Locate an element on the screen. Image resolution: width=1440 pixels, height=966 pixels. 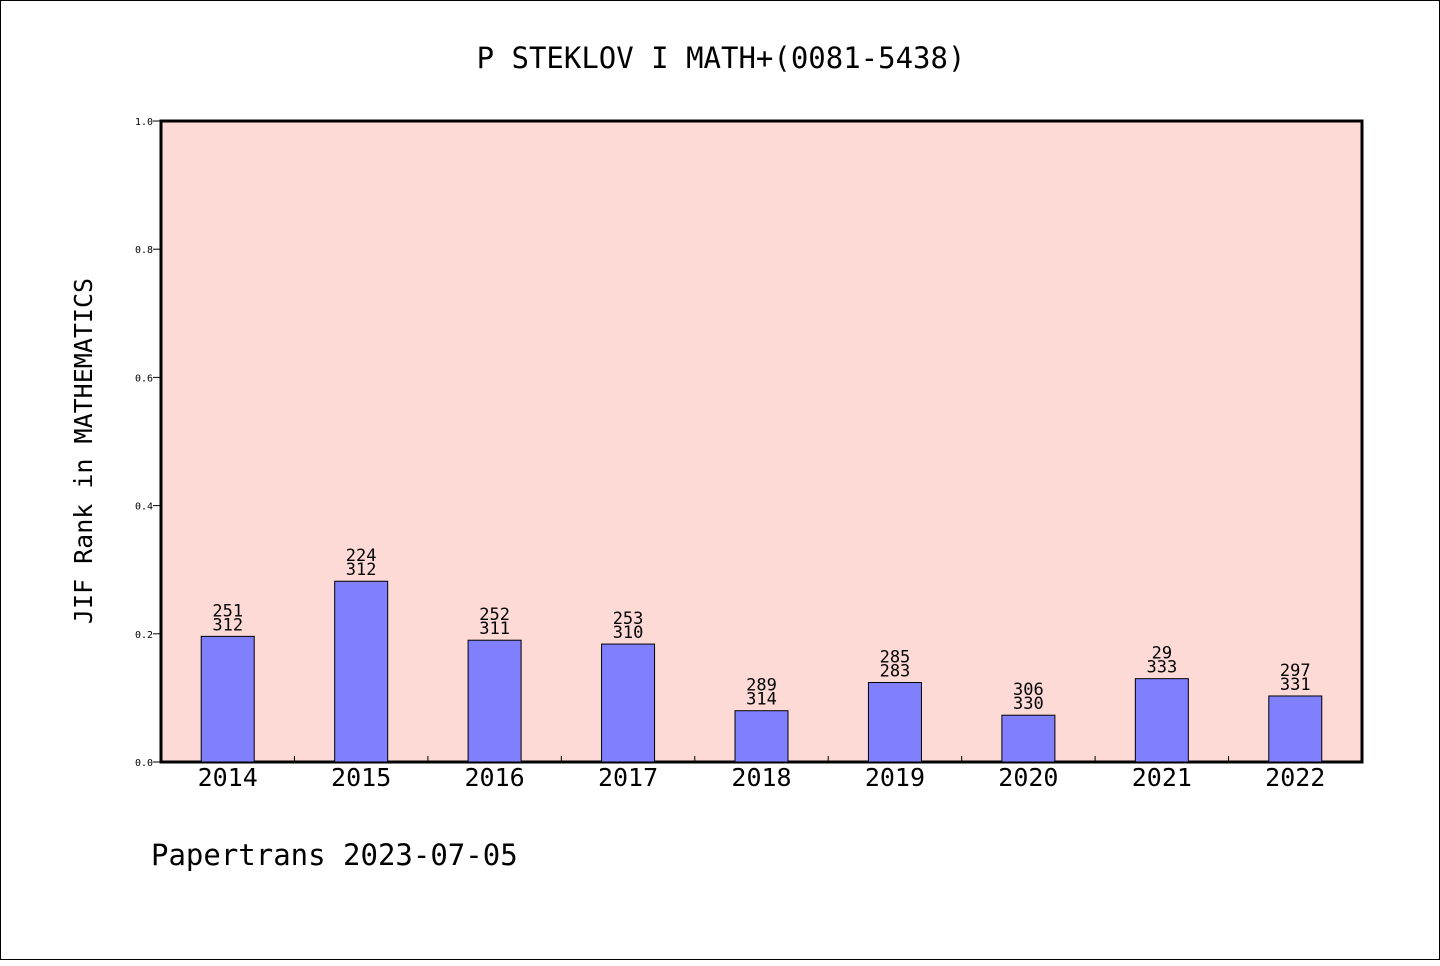
bar-2017 is located at coordinates (628, 703).